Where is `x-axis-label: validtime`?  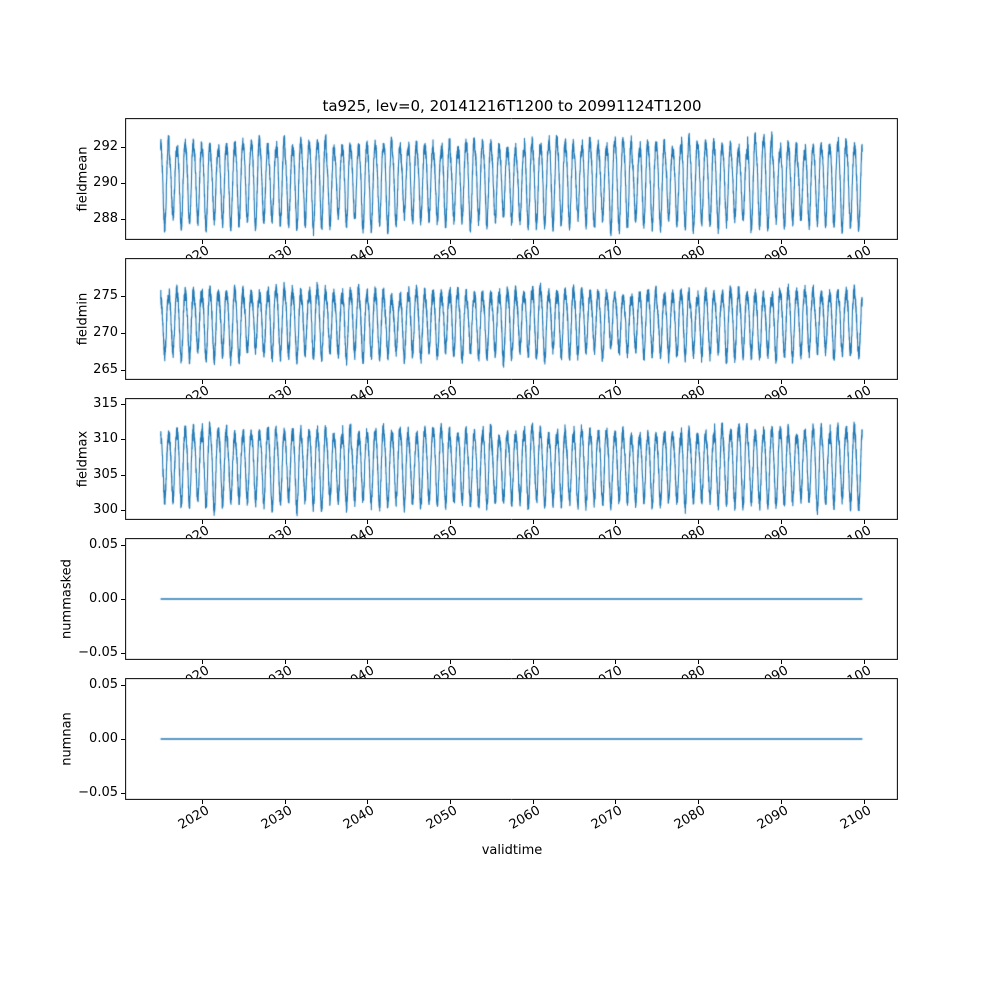
x-axis-label: validtime is located at coordinates (512, 850).